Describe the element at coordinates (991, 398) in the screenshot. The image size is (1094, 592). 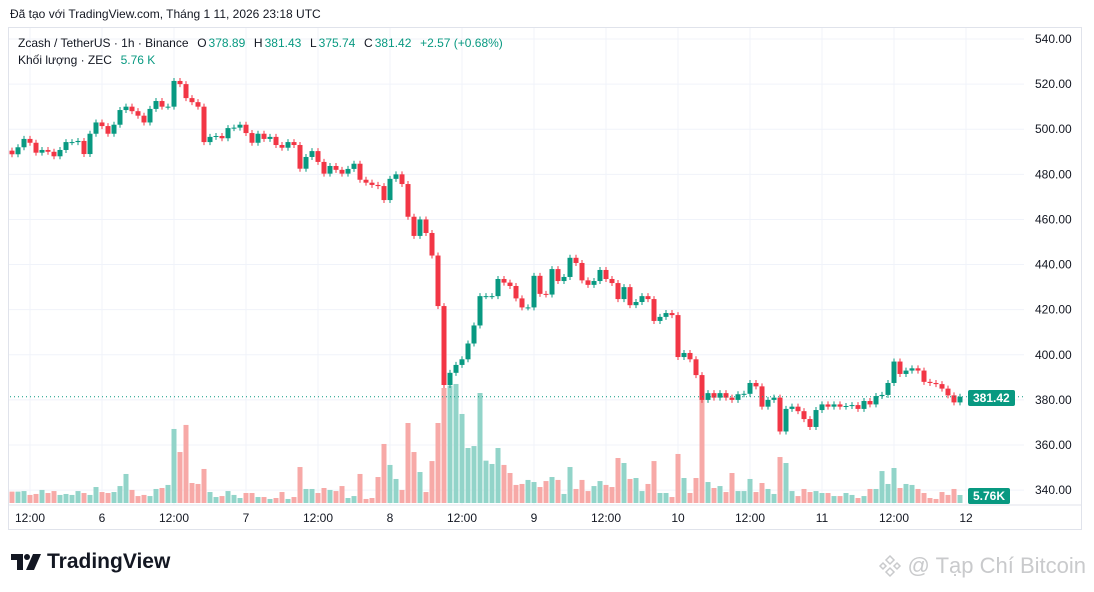
I see `last-price-badge: 381.42` at that location.